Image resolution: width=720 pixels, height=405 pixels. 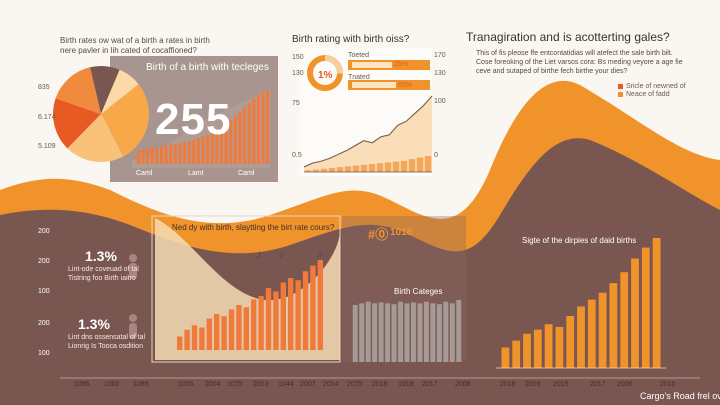 I want to click on bottom-tick: 2018, so click(x=508, y=384).